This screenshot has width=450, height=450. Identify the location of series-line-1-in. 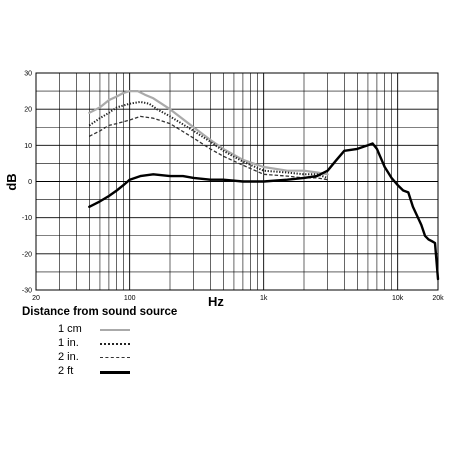
(208, 139).